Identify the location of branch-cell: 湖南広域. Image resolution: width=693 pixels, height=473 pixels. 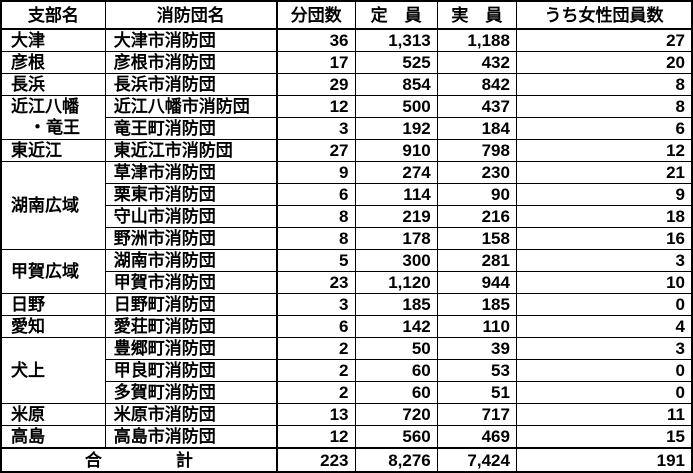
(53, 205).